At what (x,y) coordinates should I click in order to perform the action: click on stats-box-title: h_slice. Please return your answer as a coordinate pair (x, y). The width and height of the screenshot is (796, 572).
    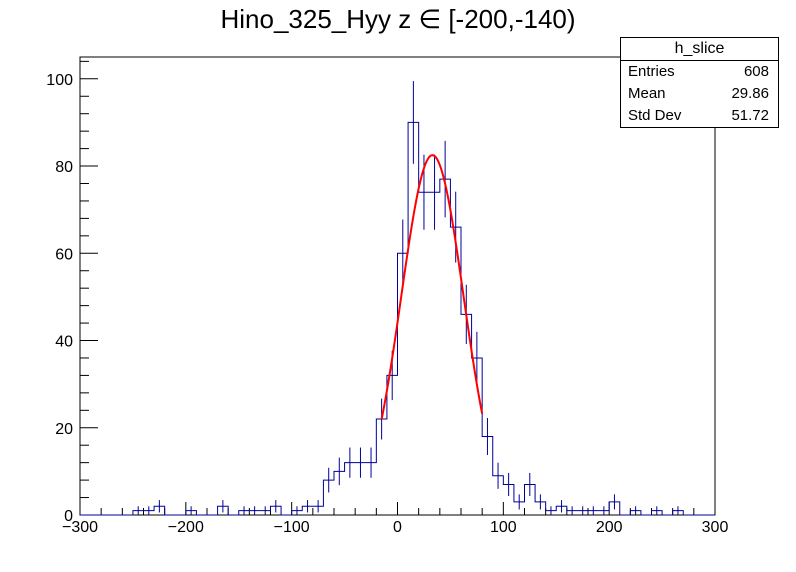
    Looking at the image, I should click on (699, 49).